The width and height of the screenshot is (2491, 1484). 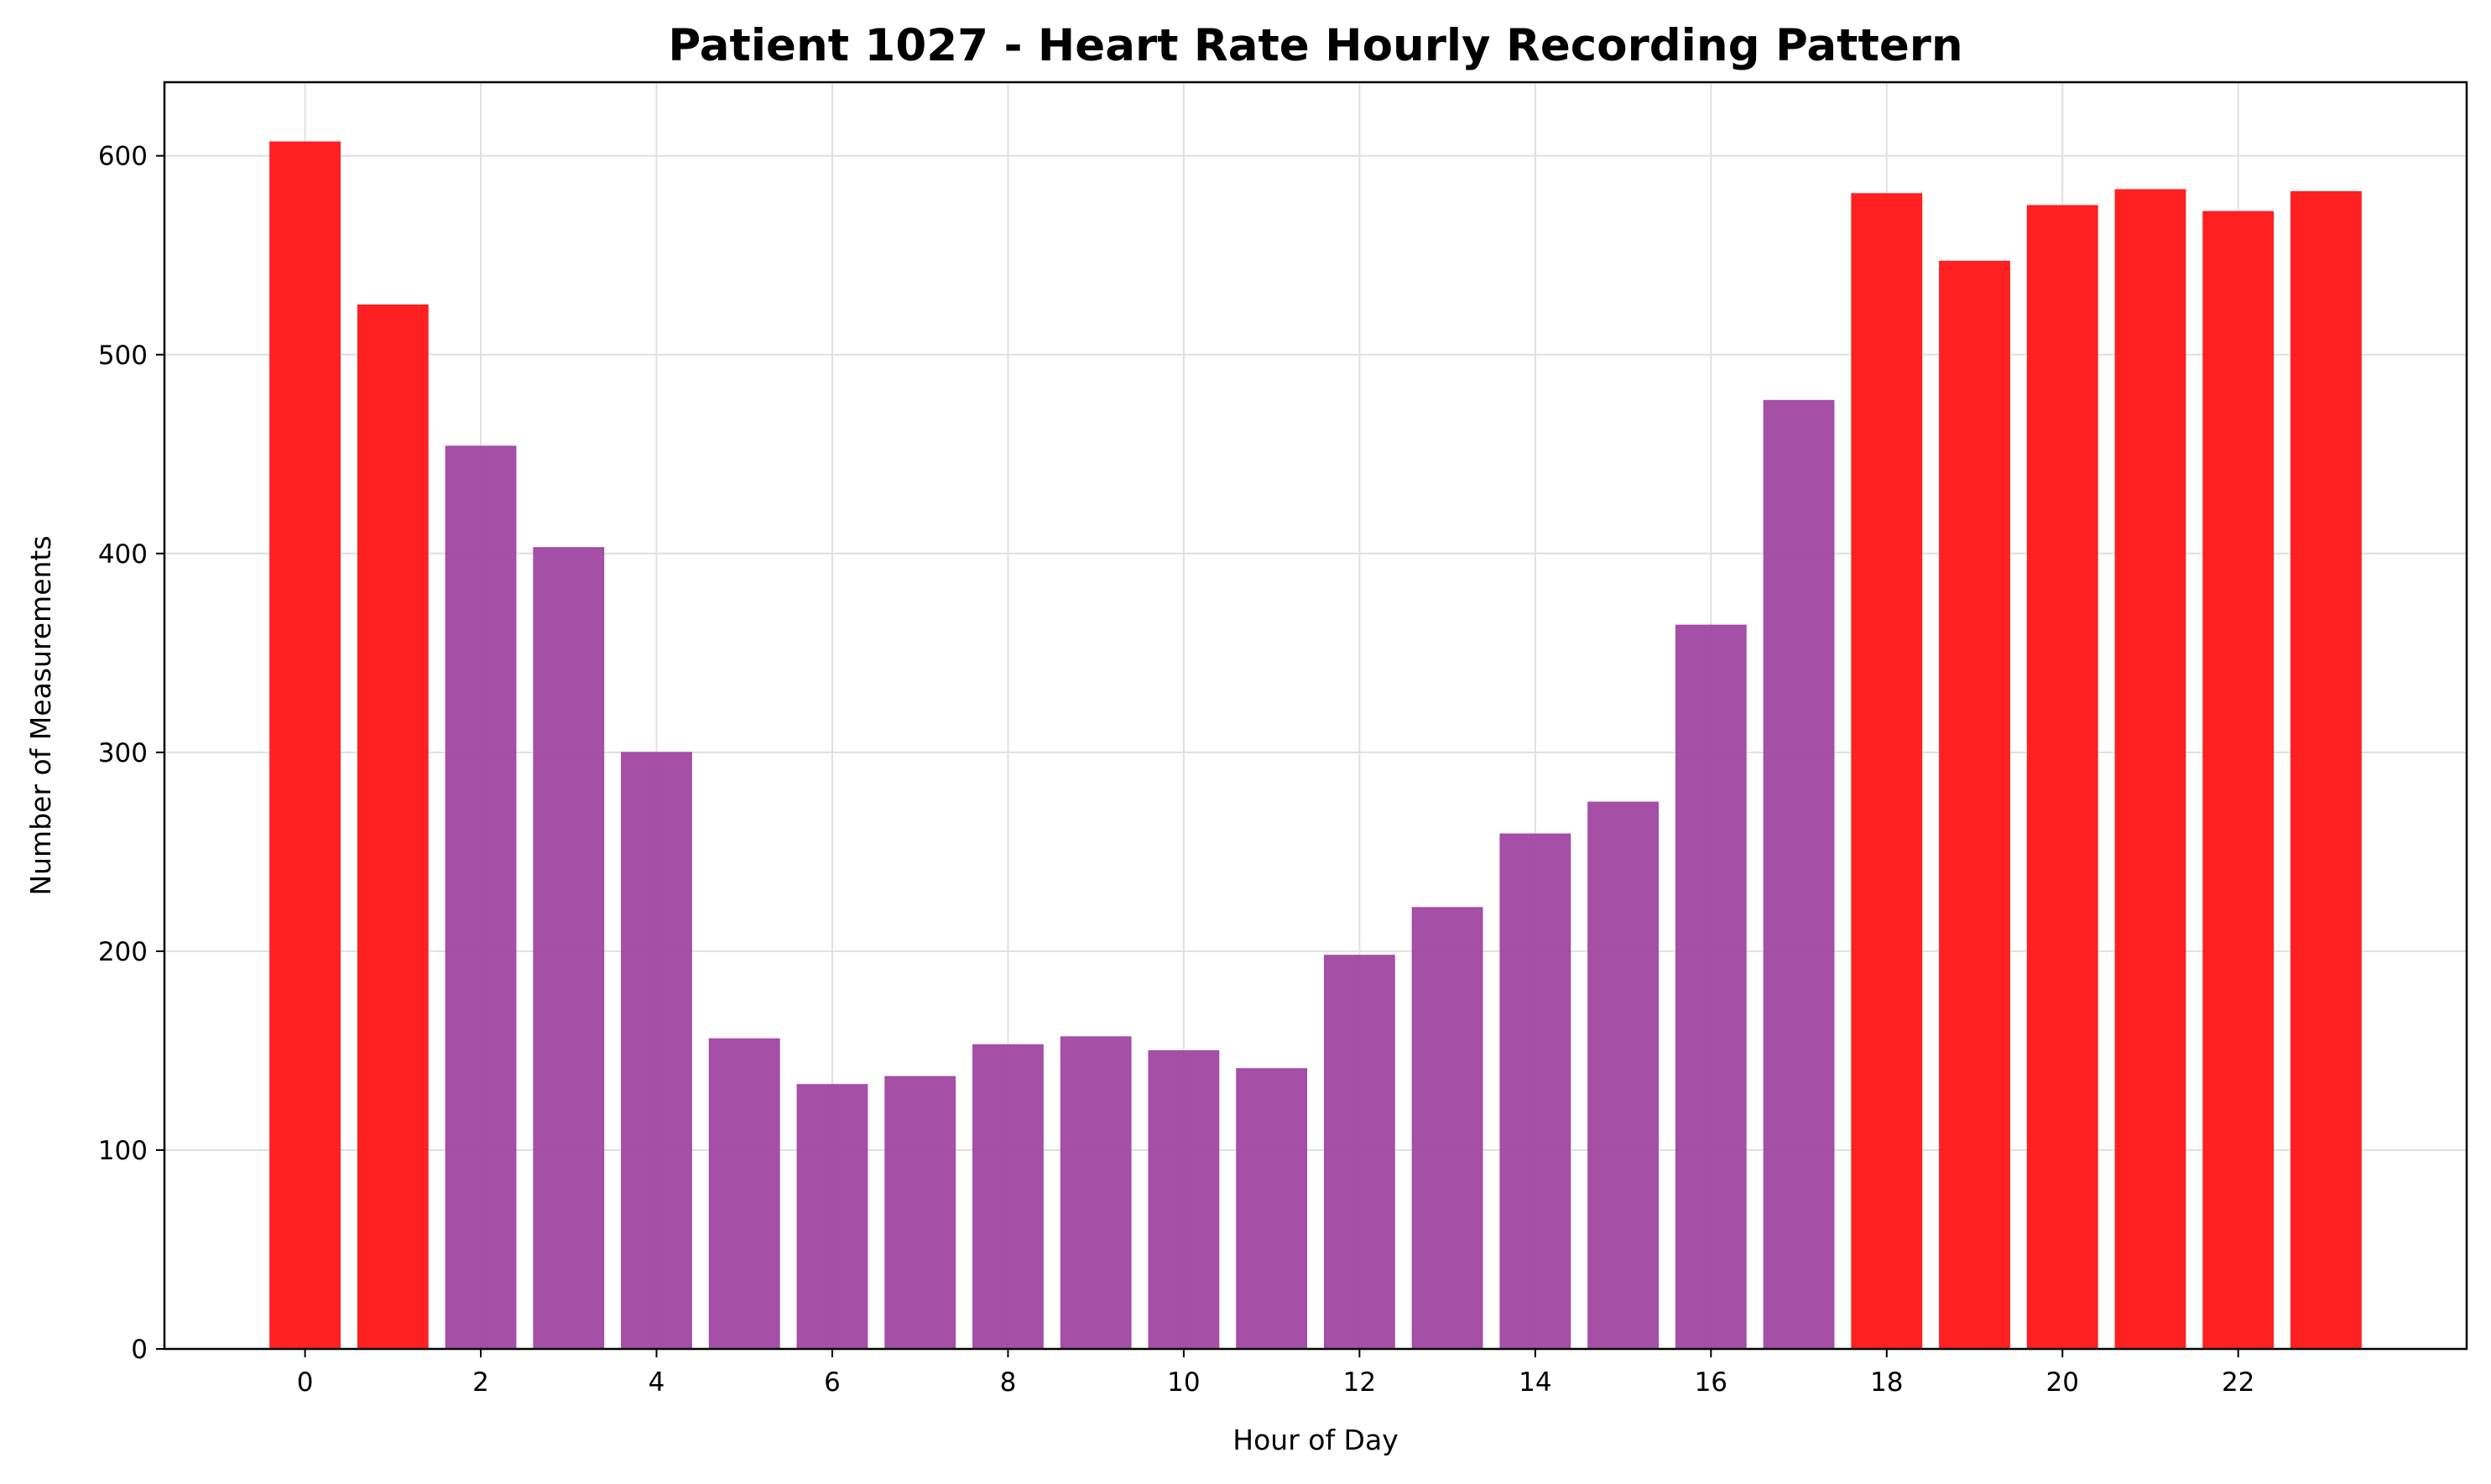 What do you see at coordinates (1711, 1382) in the screenshot?
I see `x-tick-label: 16` at bounding box center [1711, 1382].